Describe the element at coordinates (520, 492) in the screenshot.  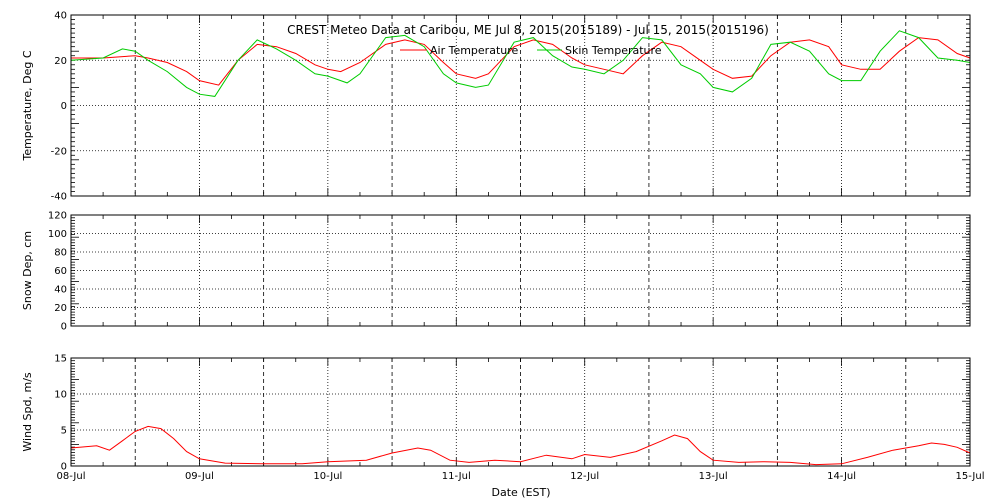
I see `x-axis-label: Date (EST)` at that location.